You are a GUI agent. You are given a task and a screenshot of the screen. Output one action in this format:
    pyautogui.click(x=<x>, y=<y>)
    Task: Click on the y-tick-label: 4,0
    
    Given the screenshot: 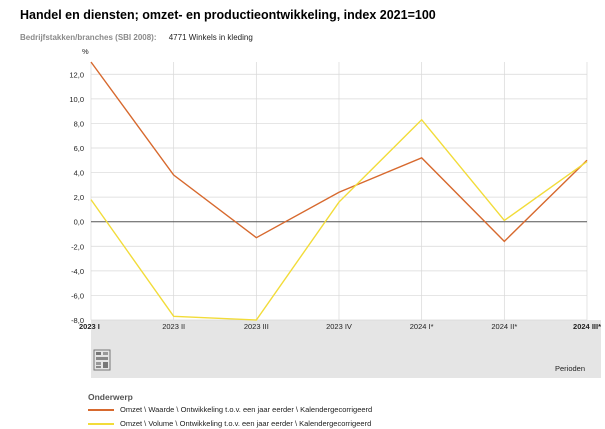 What is the action you would take?
    pyautogui.click(x=79, y=173)
    